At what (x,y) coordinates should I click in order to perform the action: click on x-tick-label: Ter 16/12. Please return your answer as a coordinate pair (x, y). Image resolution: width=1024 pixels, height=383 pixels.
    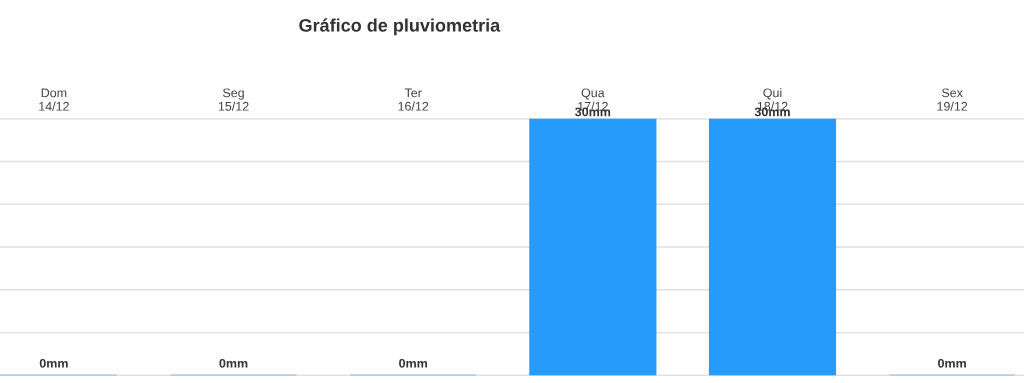
    Looking at the image, I should click on (413, 99).